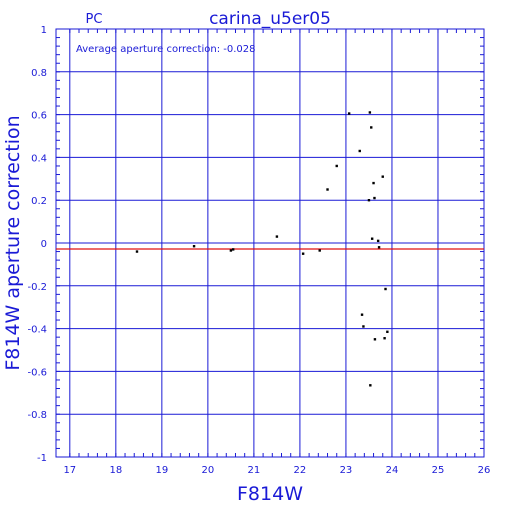 Image resolution: width=512 pixels, height=512 pixels. I want to click on y-tick-label: -0.2, so click(37, 287).